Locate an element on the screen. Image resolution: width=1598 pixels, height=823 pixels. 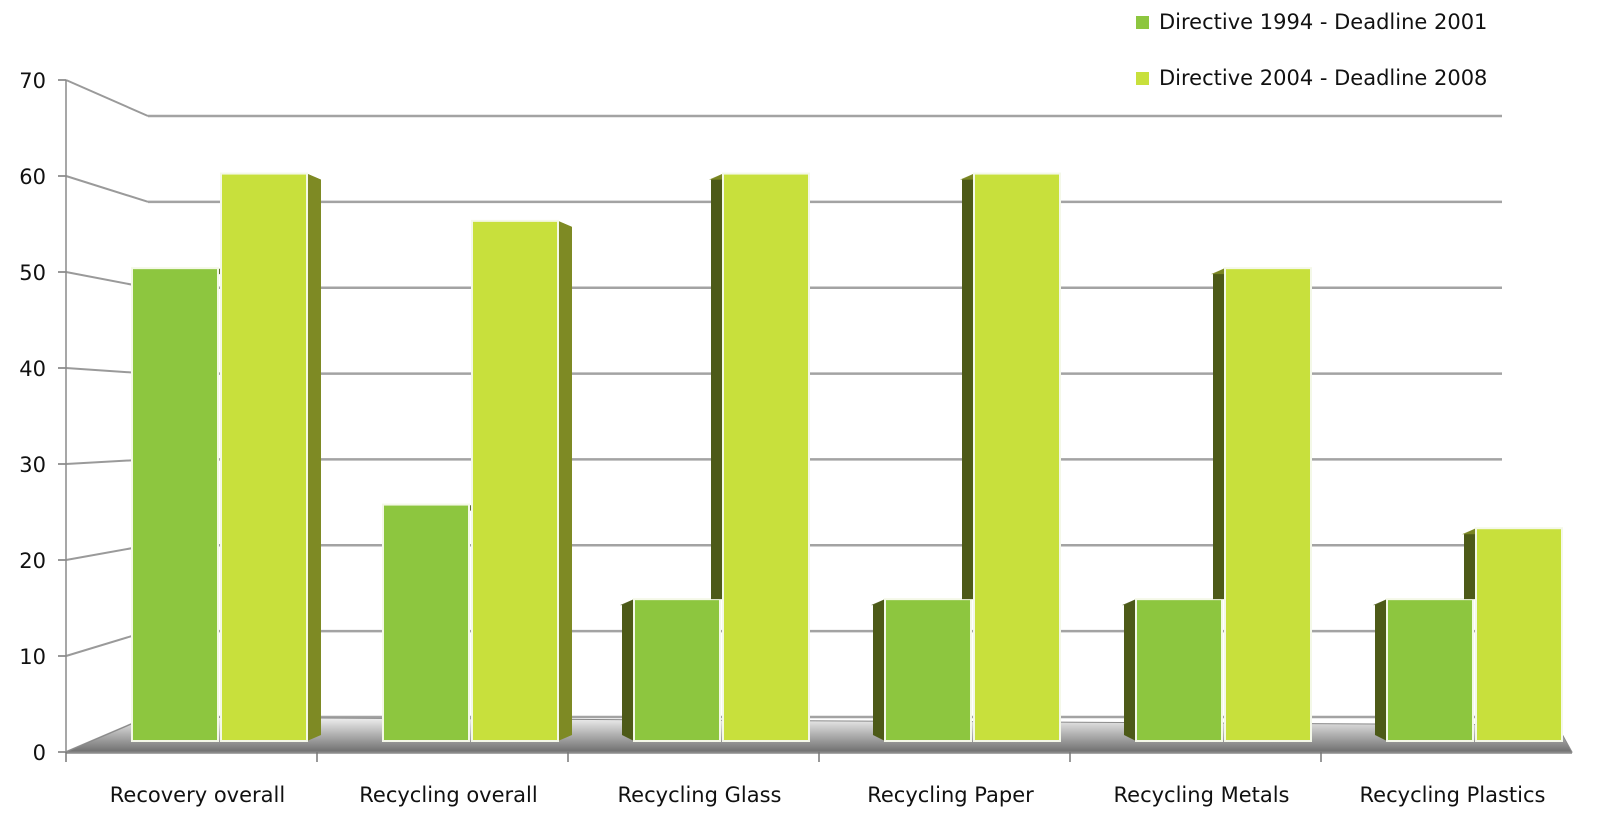
x-tick-label: Recycling overall is located at coordinates (448, 795).